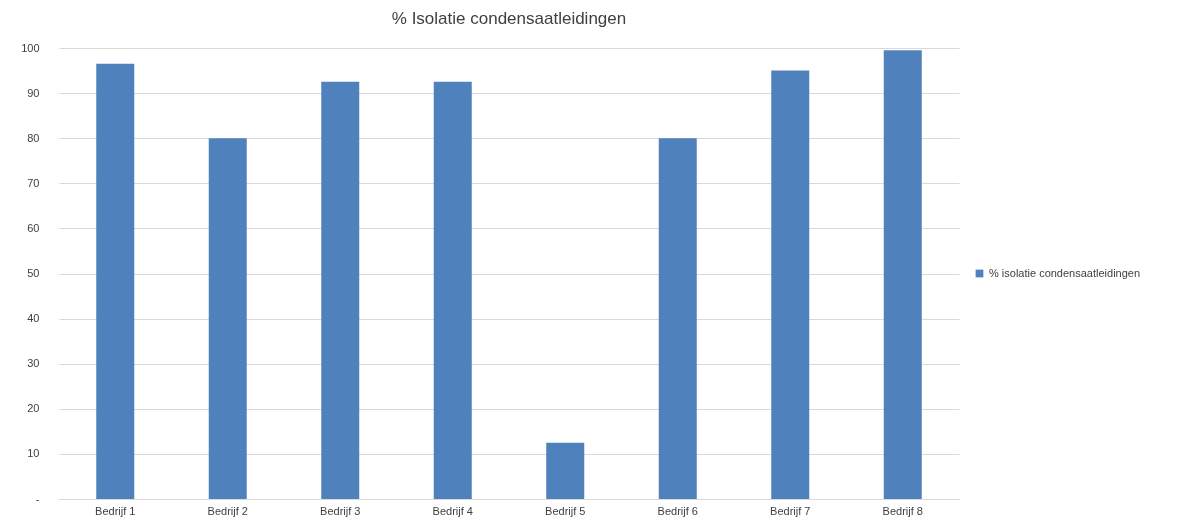 The height and width of the screenshot is (526, 1179). Describe the element at coordinates (902, 510) in the screenshot. I see `x-tick-label: Bedrijf 8` at that location.